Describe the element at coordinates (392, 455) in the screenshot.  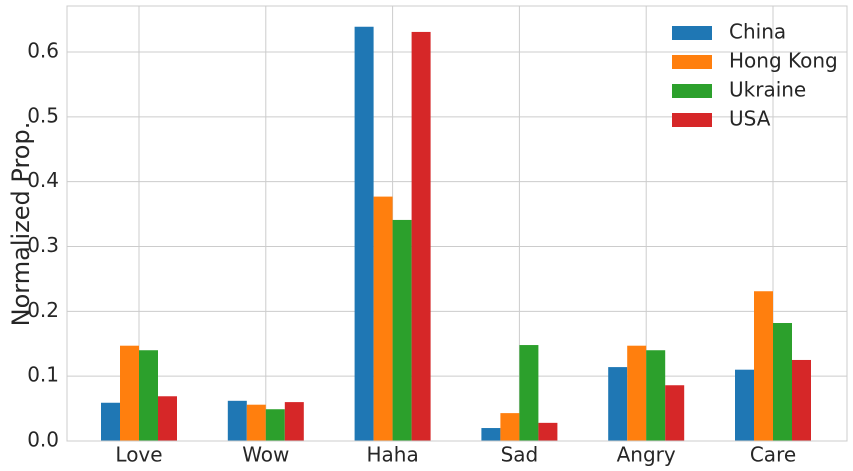
I see `x-tick-label: Haha` at that location.